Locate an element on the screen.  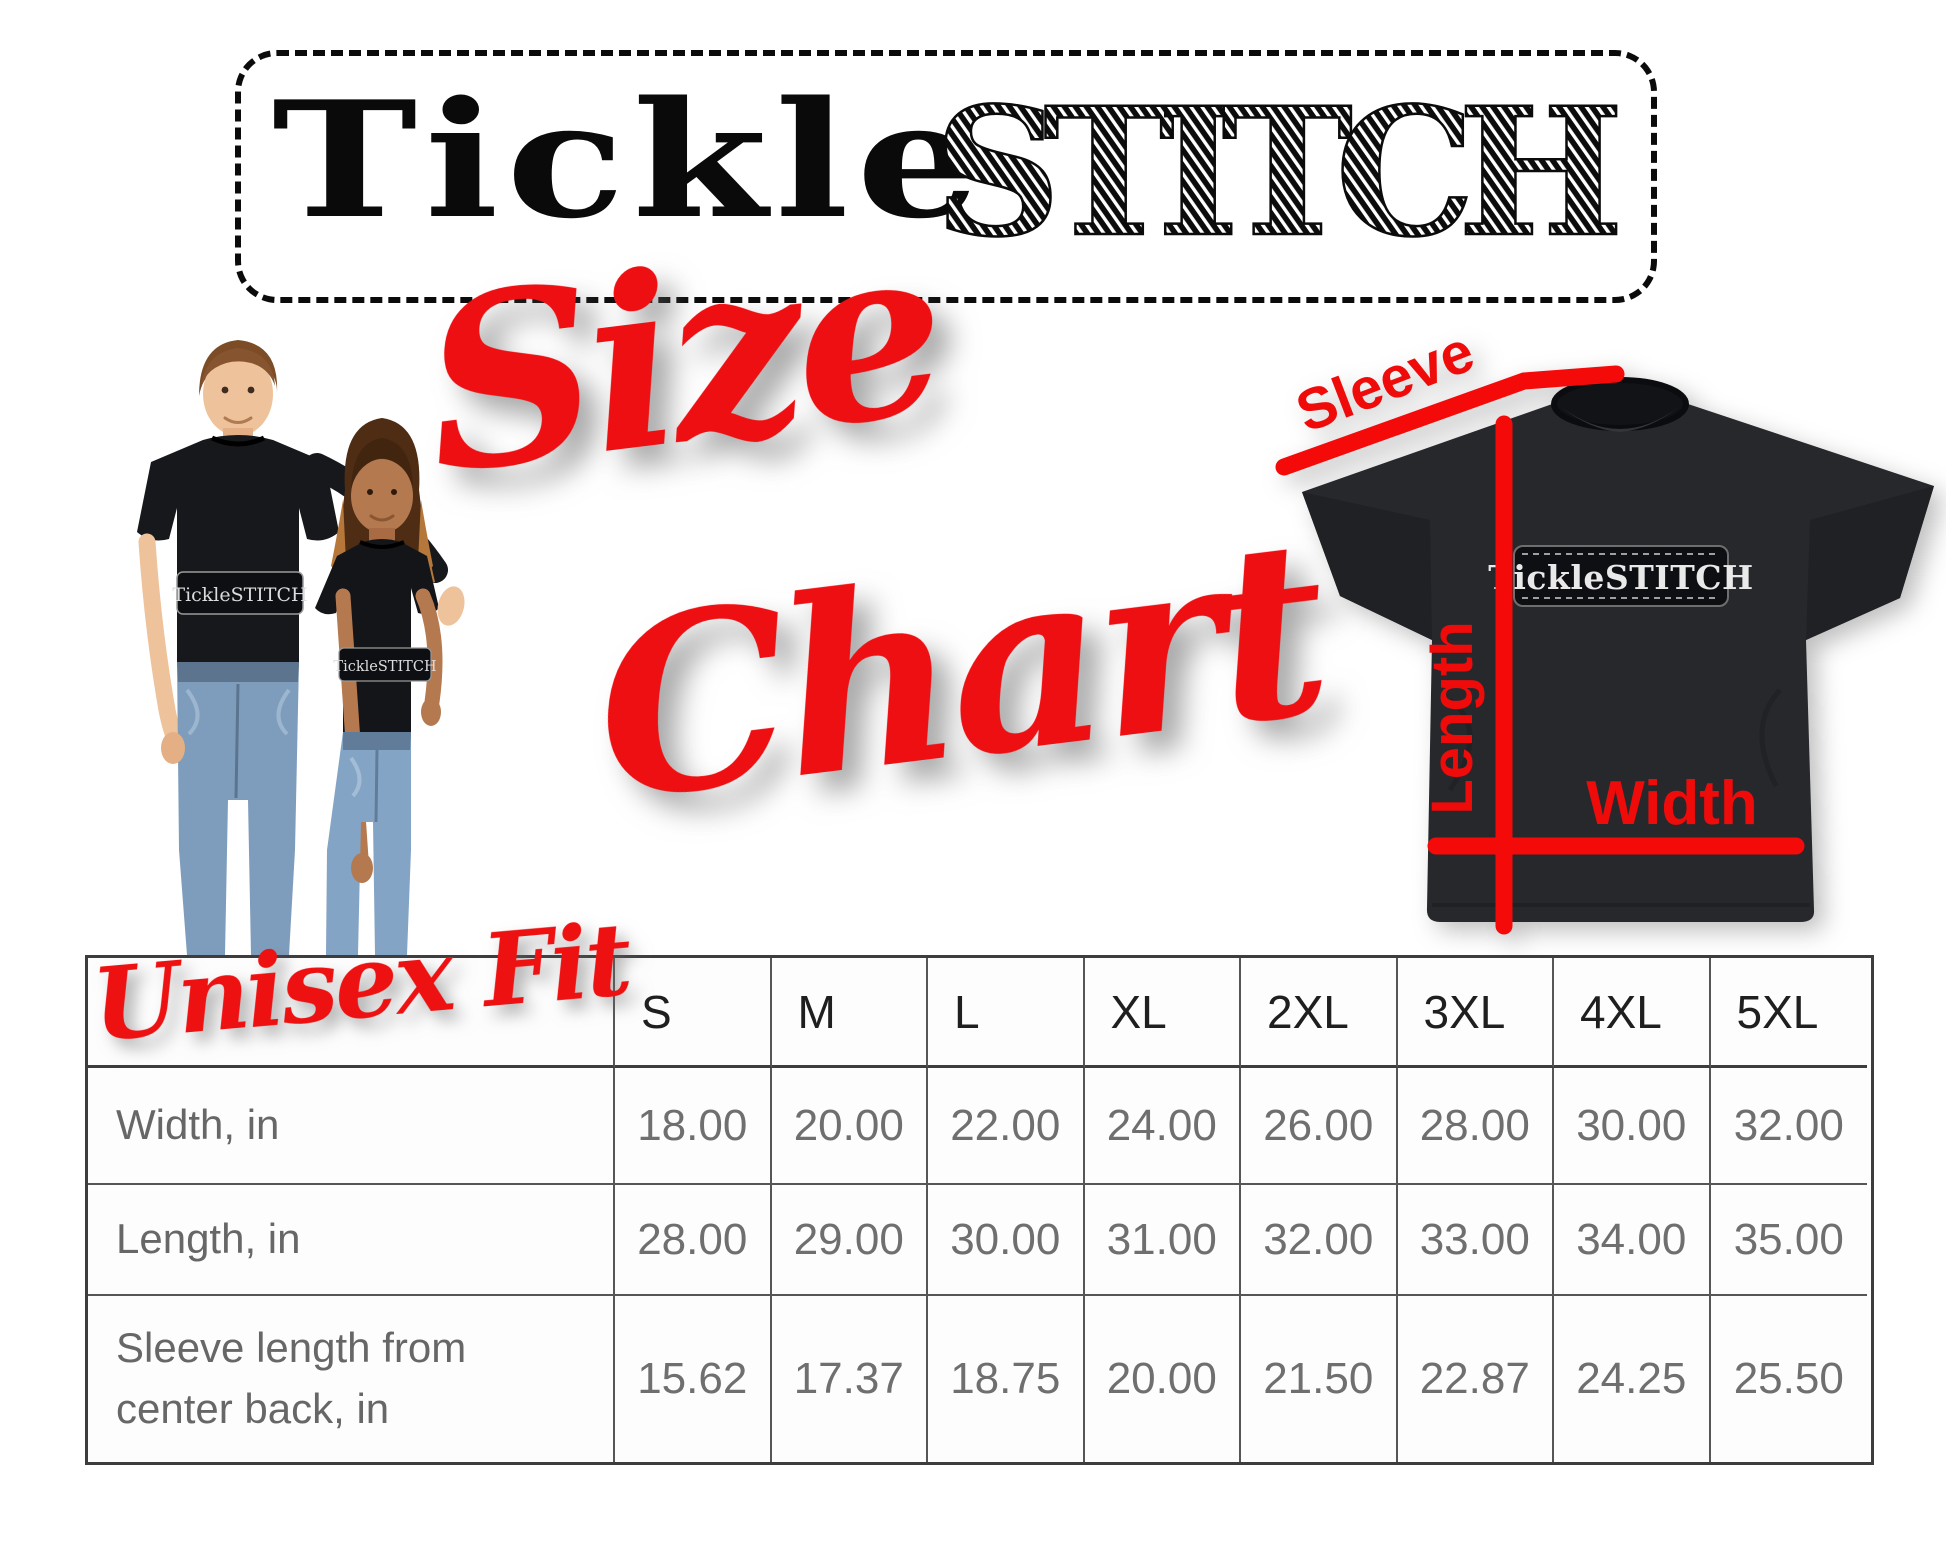
man-hand is located at coordinates (451, 606).